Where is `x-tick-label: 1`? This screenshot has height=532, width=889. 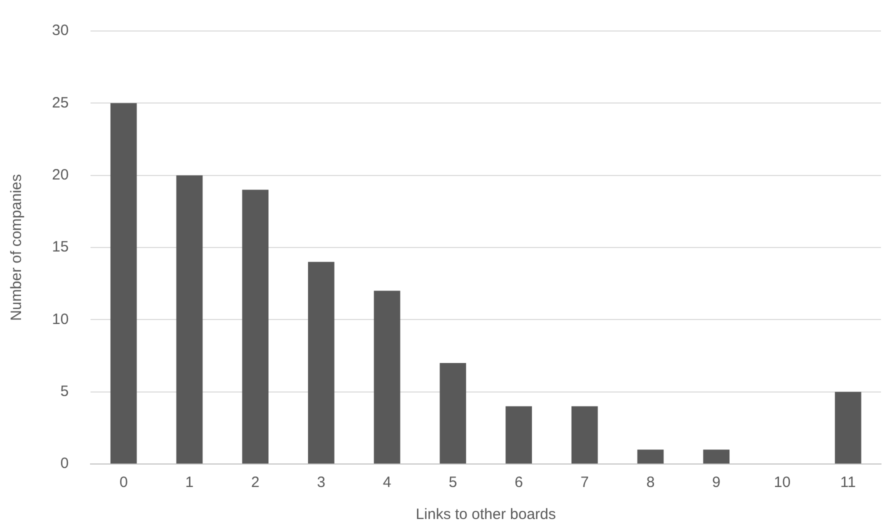 x-tick-label: 1 is located at coordinates (189, 483).